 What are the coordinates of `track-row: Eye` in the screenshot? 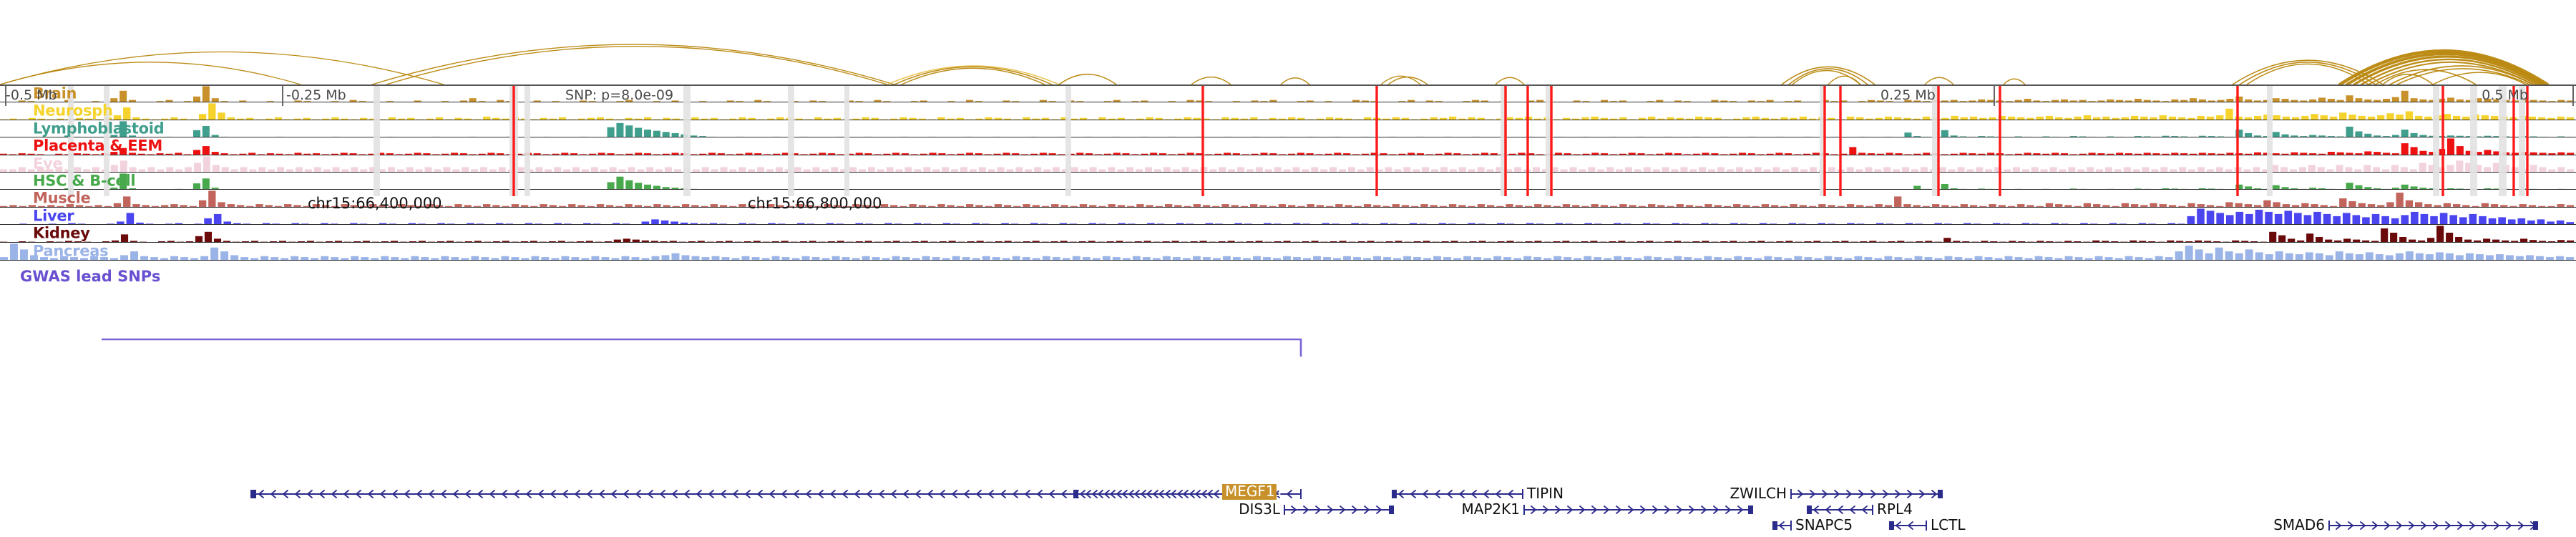 It's located at (1288, 163).